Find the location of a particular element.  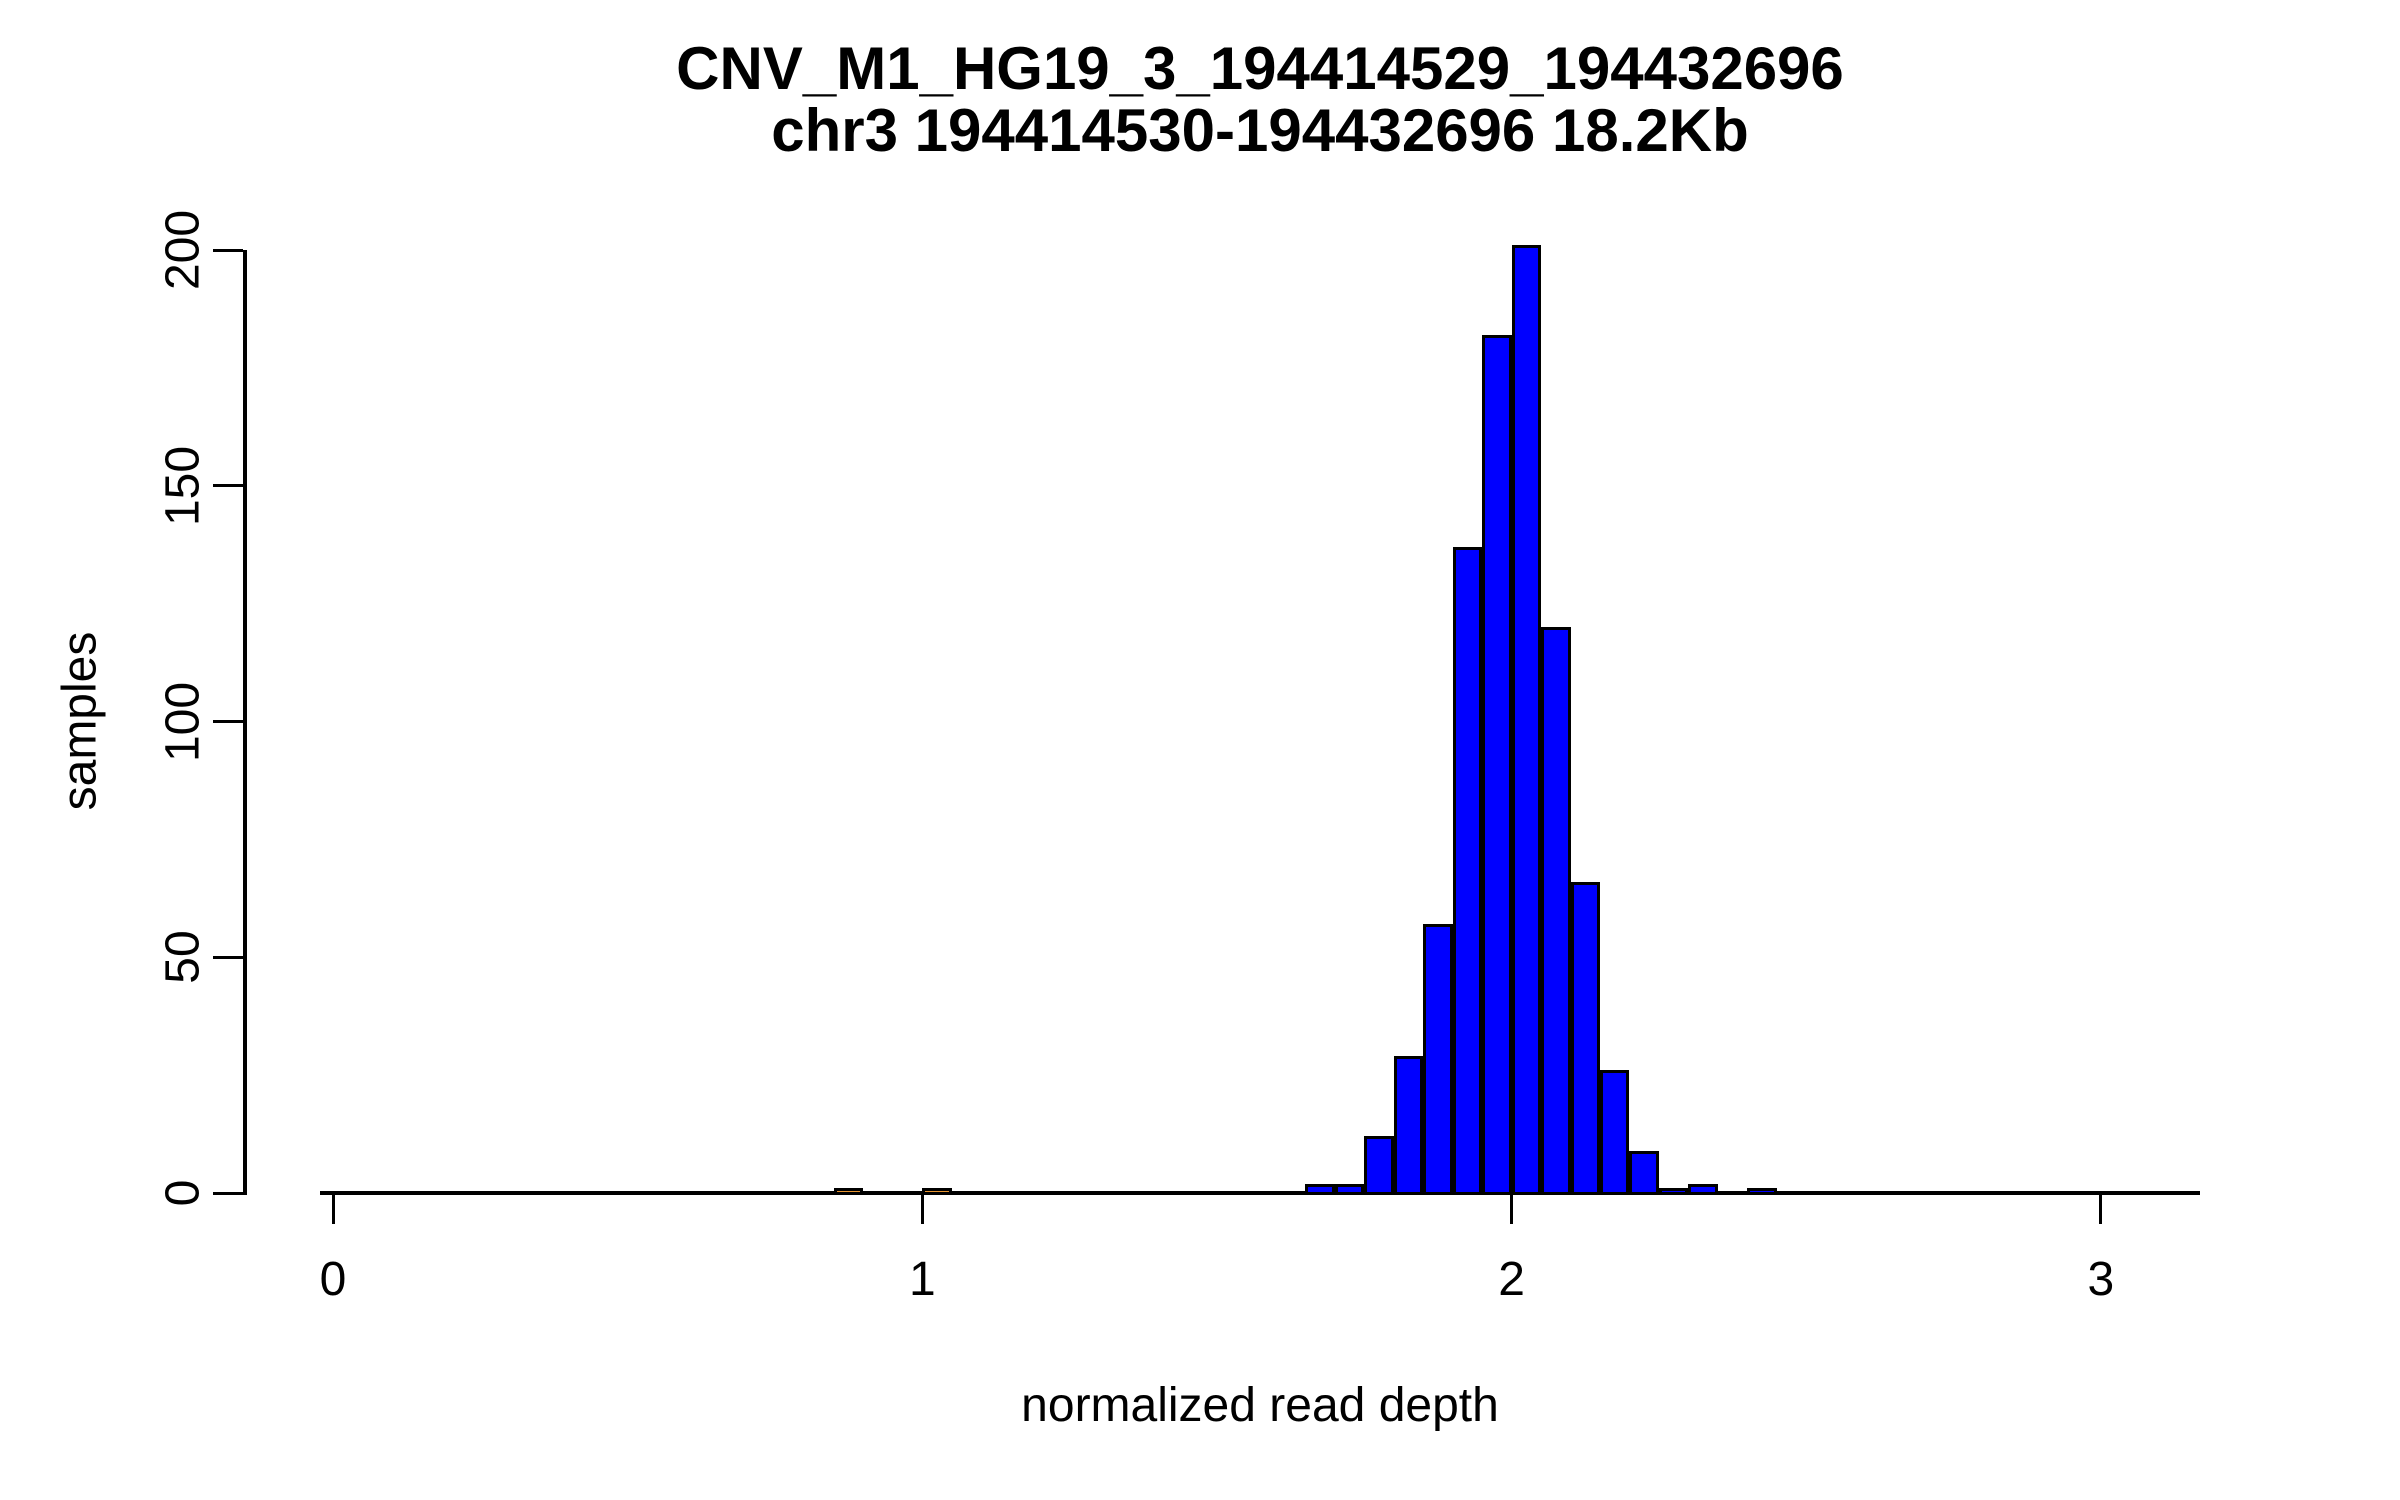

x-axis-title: normalized read depth is located at coordinates (1260, 1405).